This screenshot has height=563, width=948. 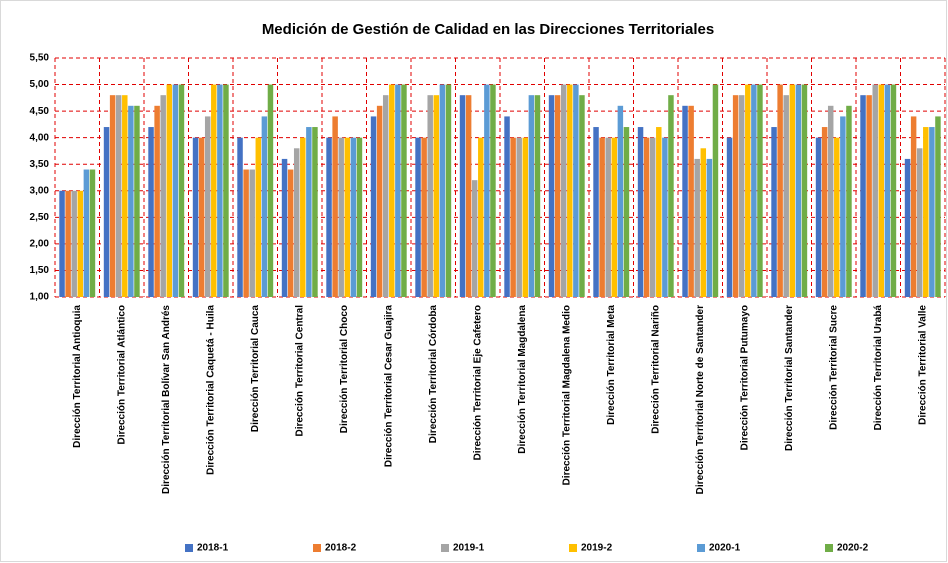 I want to click on x-tick-label: Dirección Territorial Choco, so click(x=344, y=369).